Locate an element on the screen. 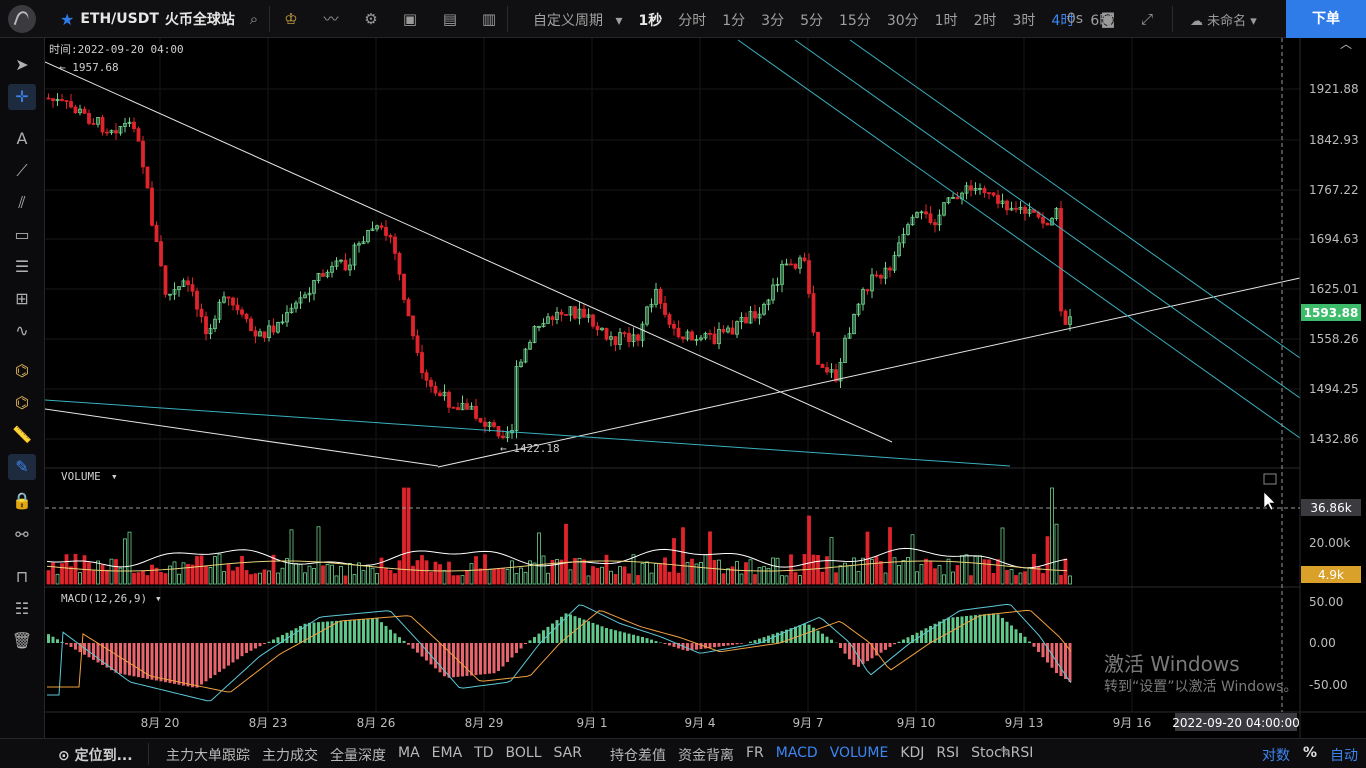 Image resolution: width=1366 pixels, height=768 pixels. trendline-icon: ⟋ is located at coordinates (22, 170).